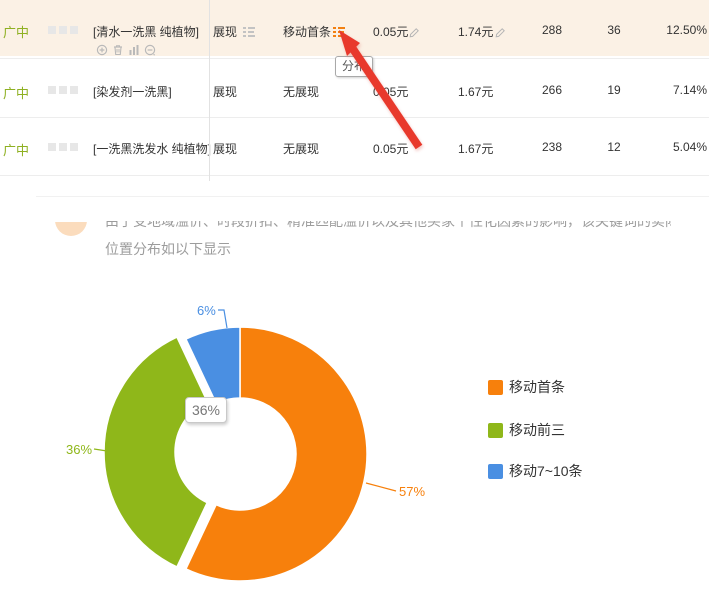 This screenshot has width=709, height=593. Describe the element at coordinates (249, 31) in the screenshot. I see `display-distribution-icon` at that location.